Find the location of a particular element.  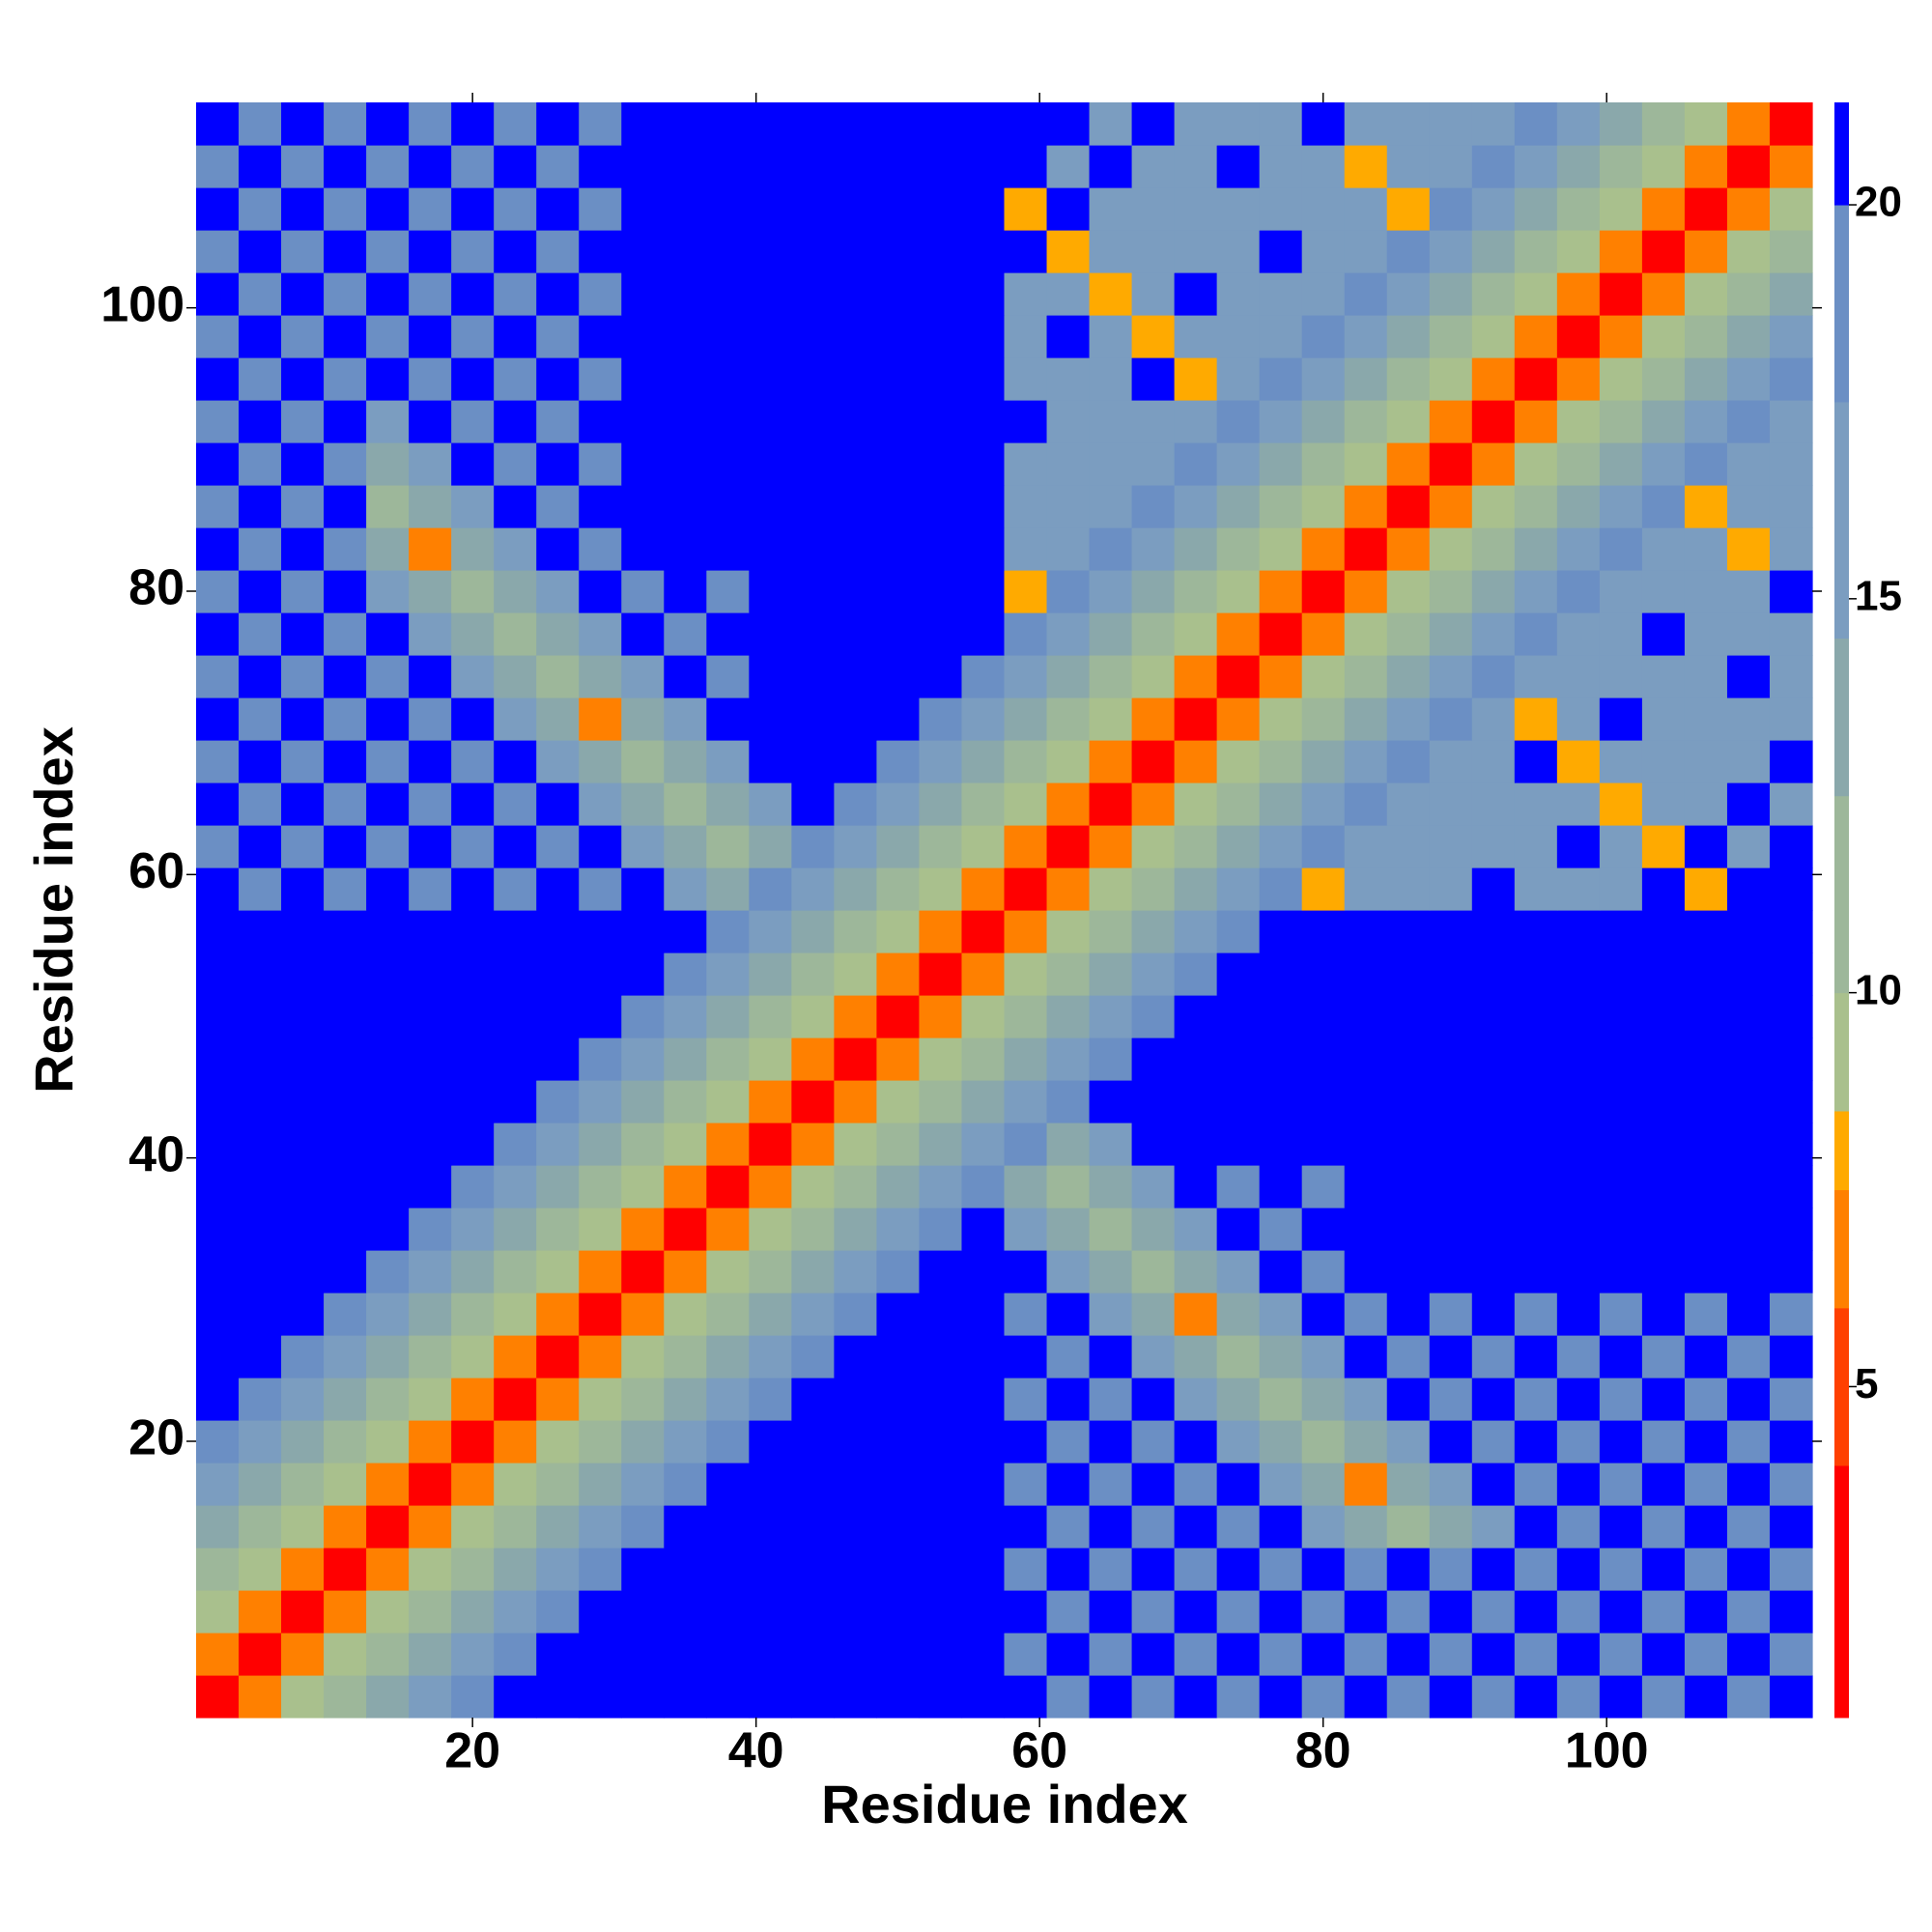

colorbar-segment is located at coordinates (1841, 717).